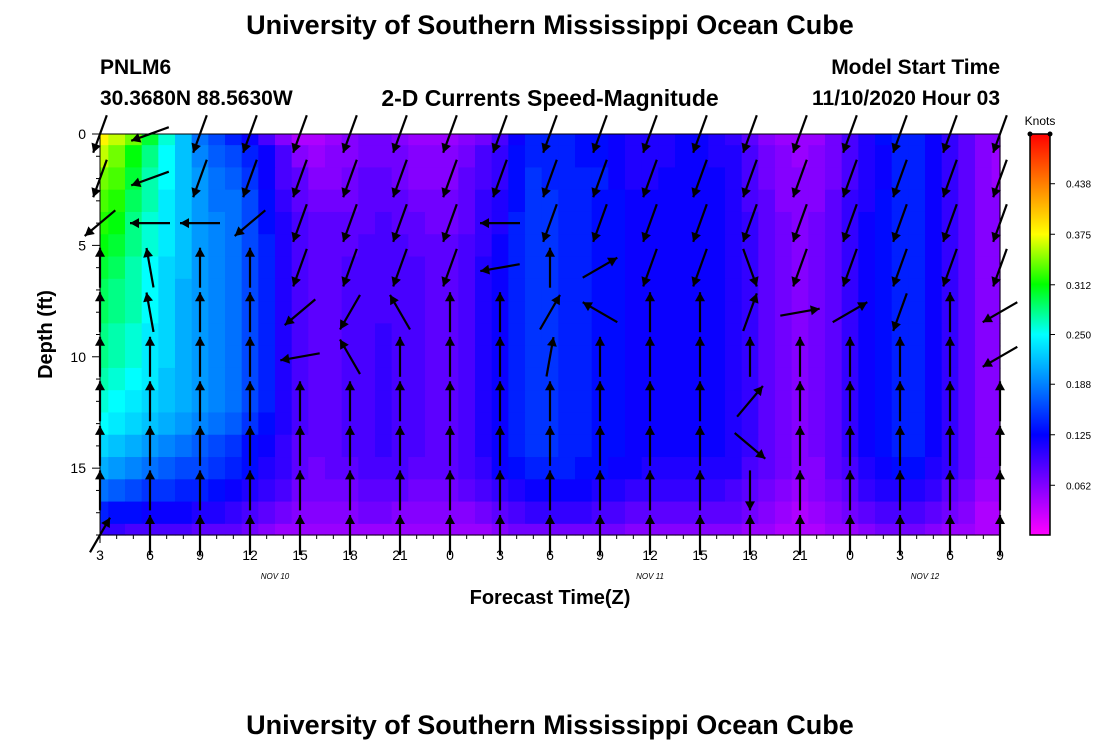  Describe the element at coordinates (800, 555) in the screenshot. I see `x-tick-label: 21` at that location.